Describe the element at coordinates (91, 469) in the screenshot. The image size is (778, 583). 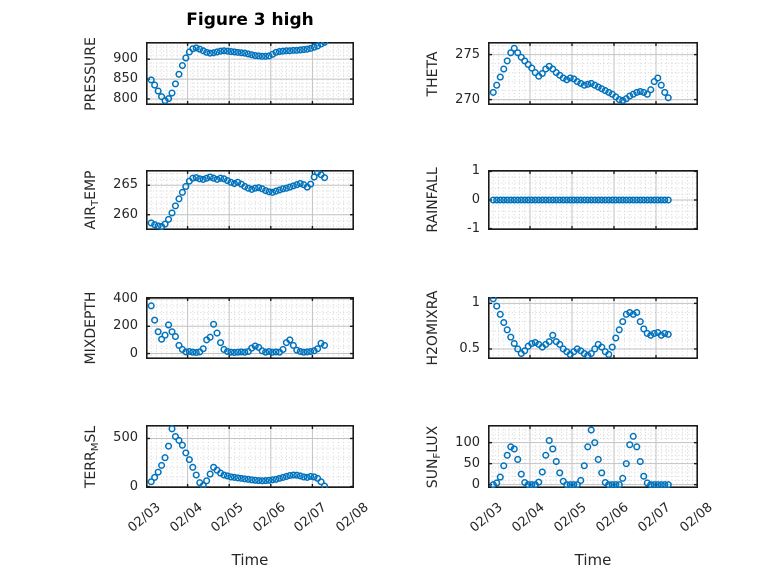
I see `ylabel-text: TERR` at that location.